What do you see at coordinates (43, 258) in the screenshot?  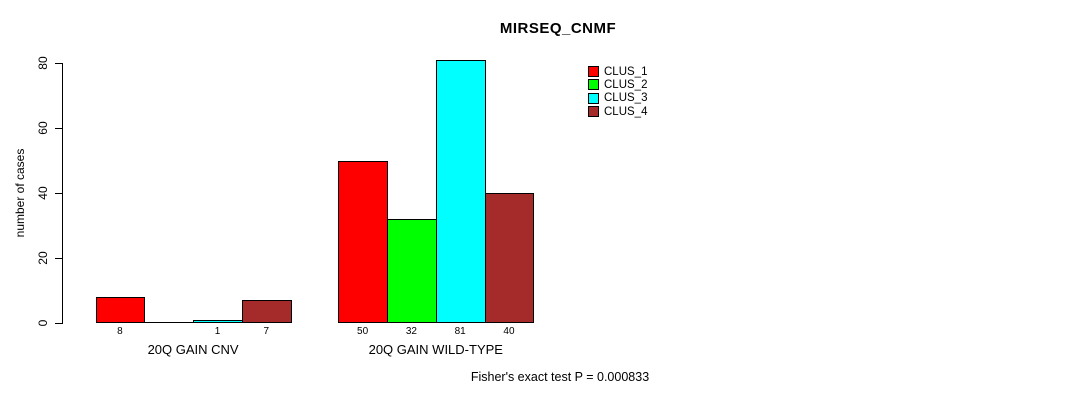 I see `y-tick-label: 20` at bounding box center [43, 258].